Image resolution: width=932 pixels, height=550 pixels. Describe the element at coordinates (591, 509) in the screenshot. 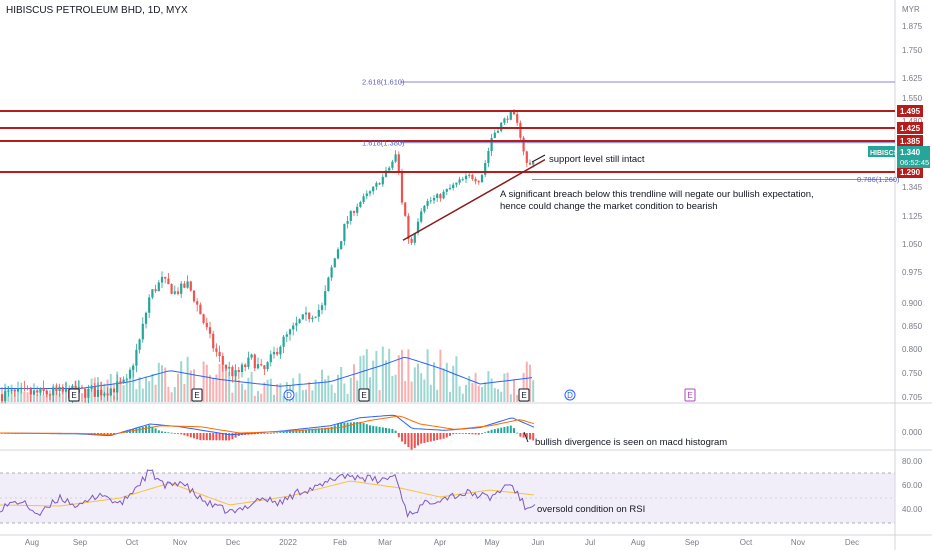

I see `annotation-rsi: oversold condition on RSI` at that location.